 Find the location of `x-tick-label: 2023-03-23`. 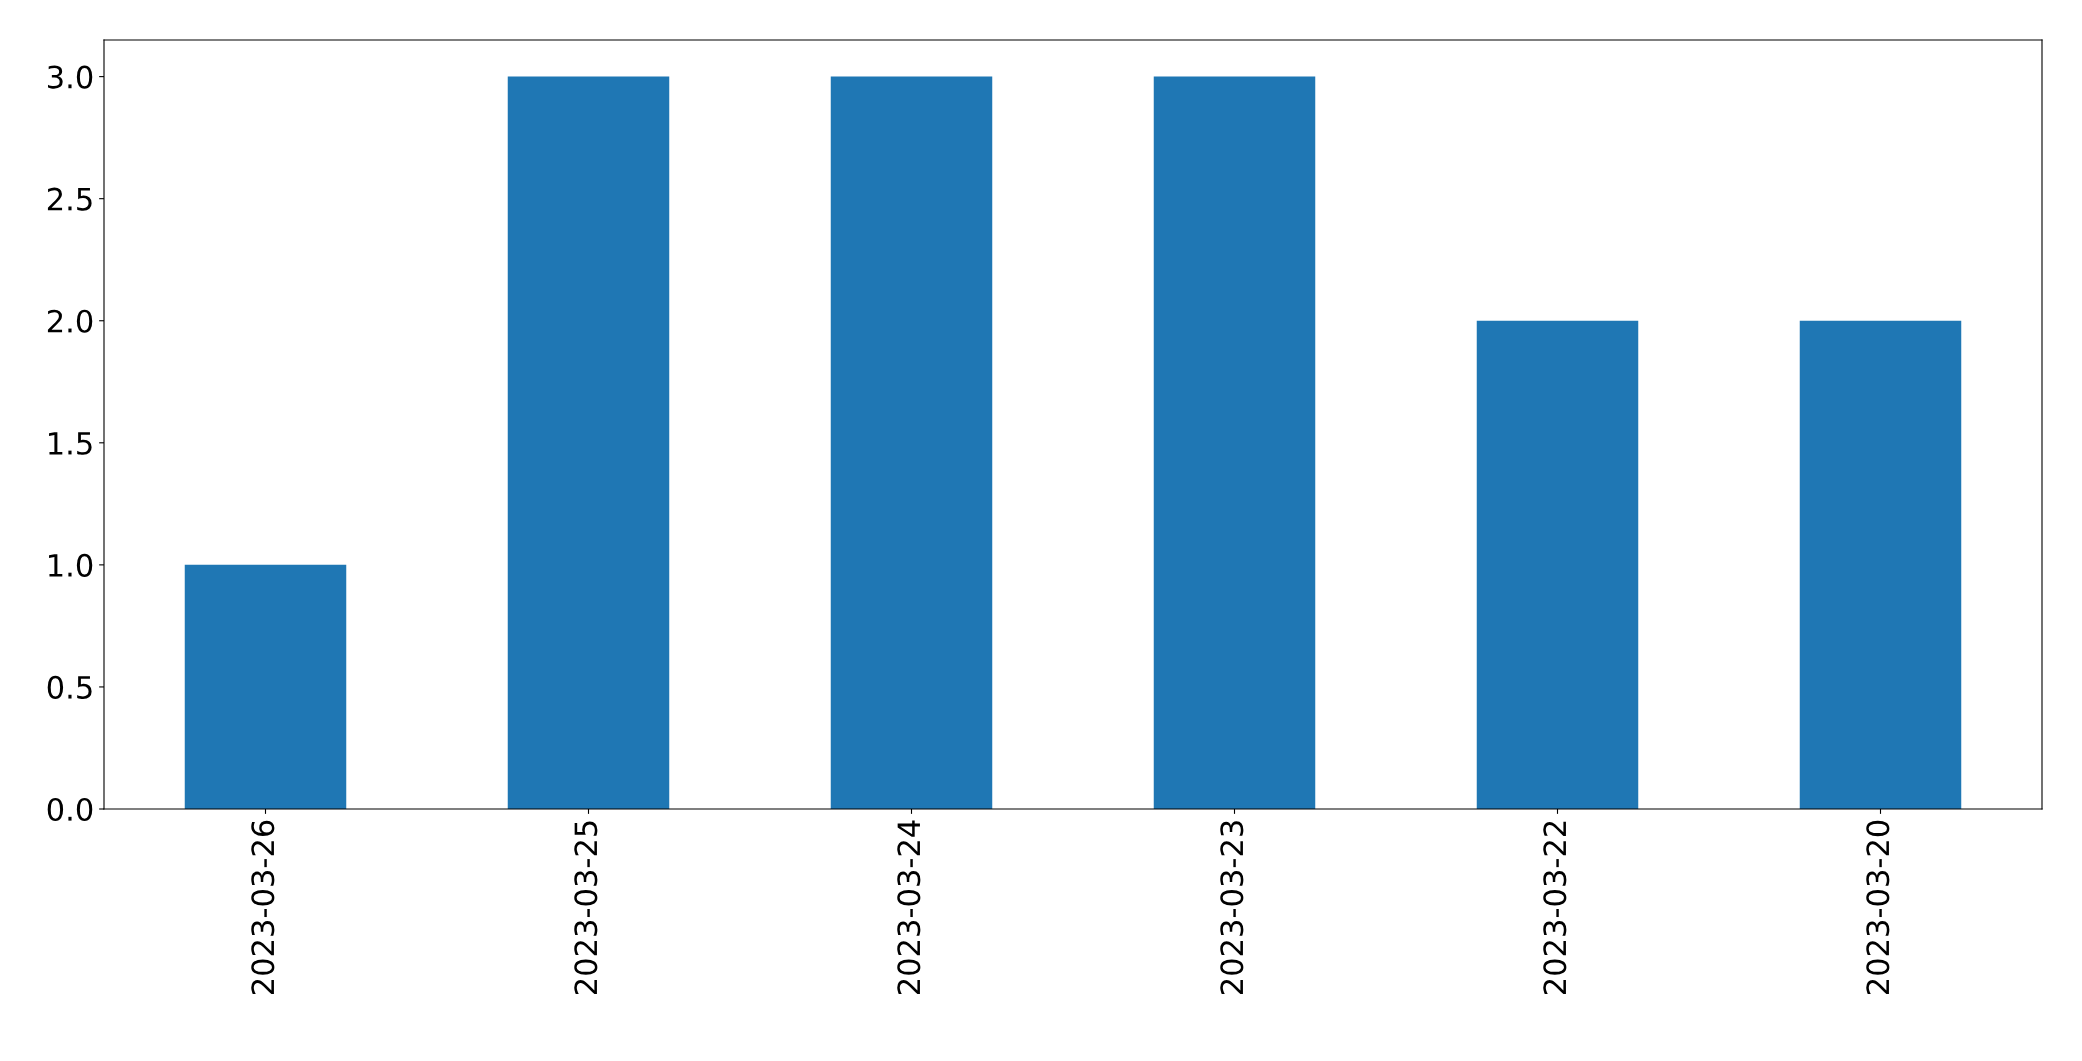

x-tick-label: 2023-03-23 is located at coordinates (1232, 908).